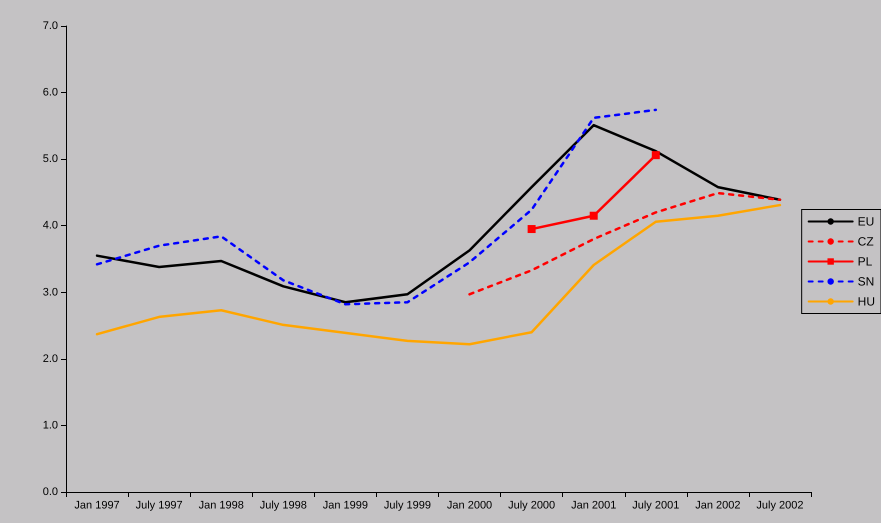 The width and height of the screenshot is (881, 523). What do you see at coordinates (50, 226) in the screenshot?
I see `y-tick-label: 4.0` at bounding box center [50, 226].